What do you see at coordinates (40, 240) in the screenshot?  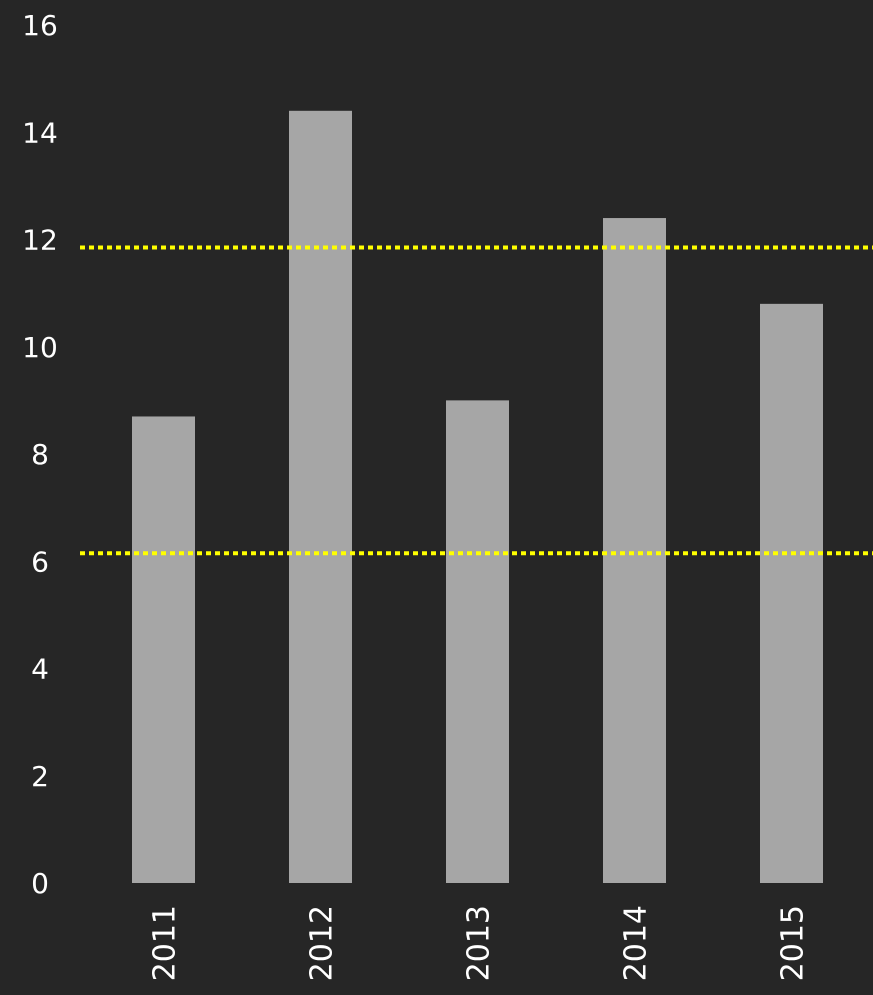 I see `y-tick-label: 12` at bounding box center [40, 240].